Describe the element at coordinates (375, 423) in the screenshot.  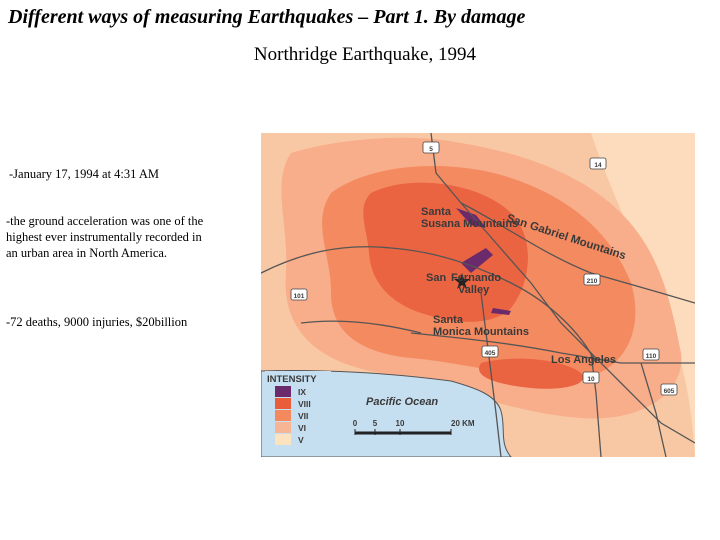
I see `scale-label: 5` at that location.